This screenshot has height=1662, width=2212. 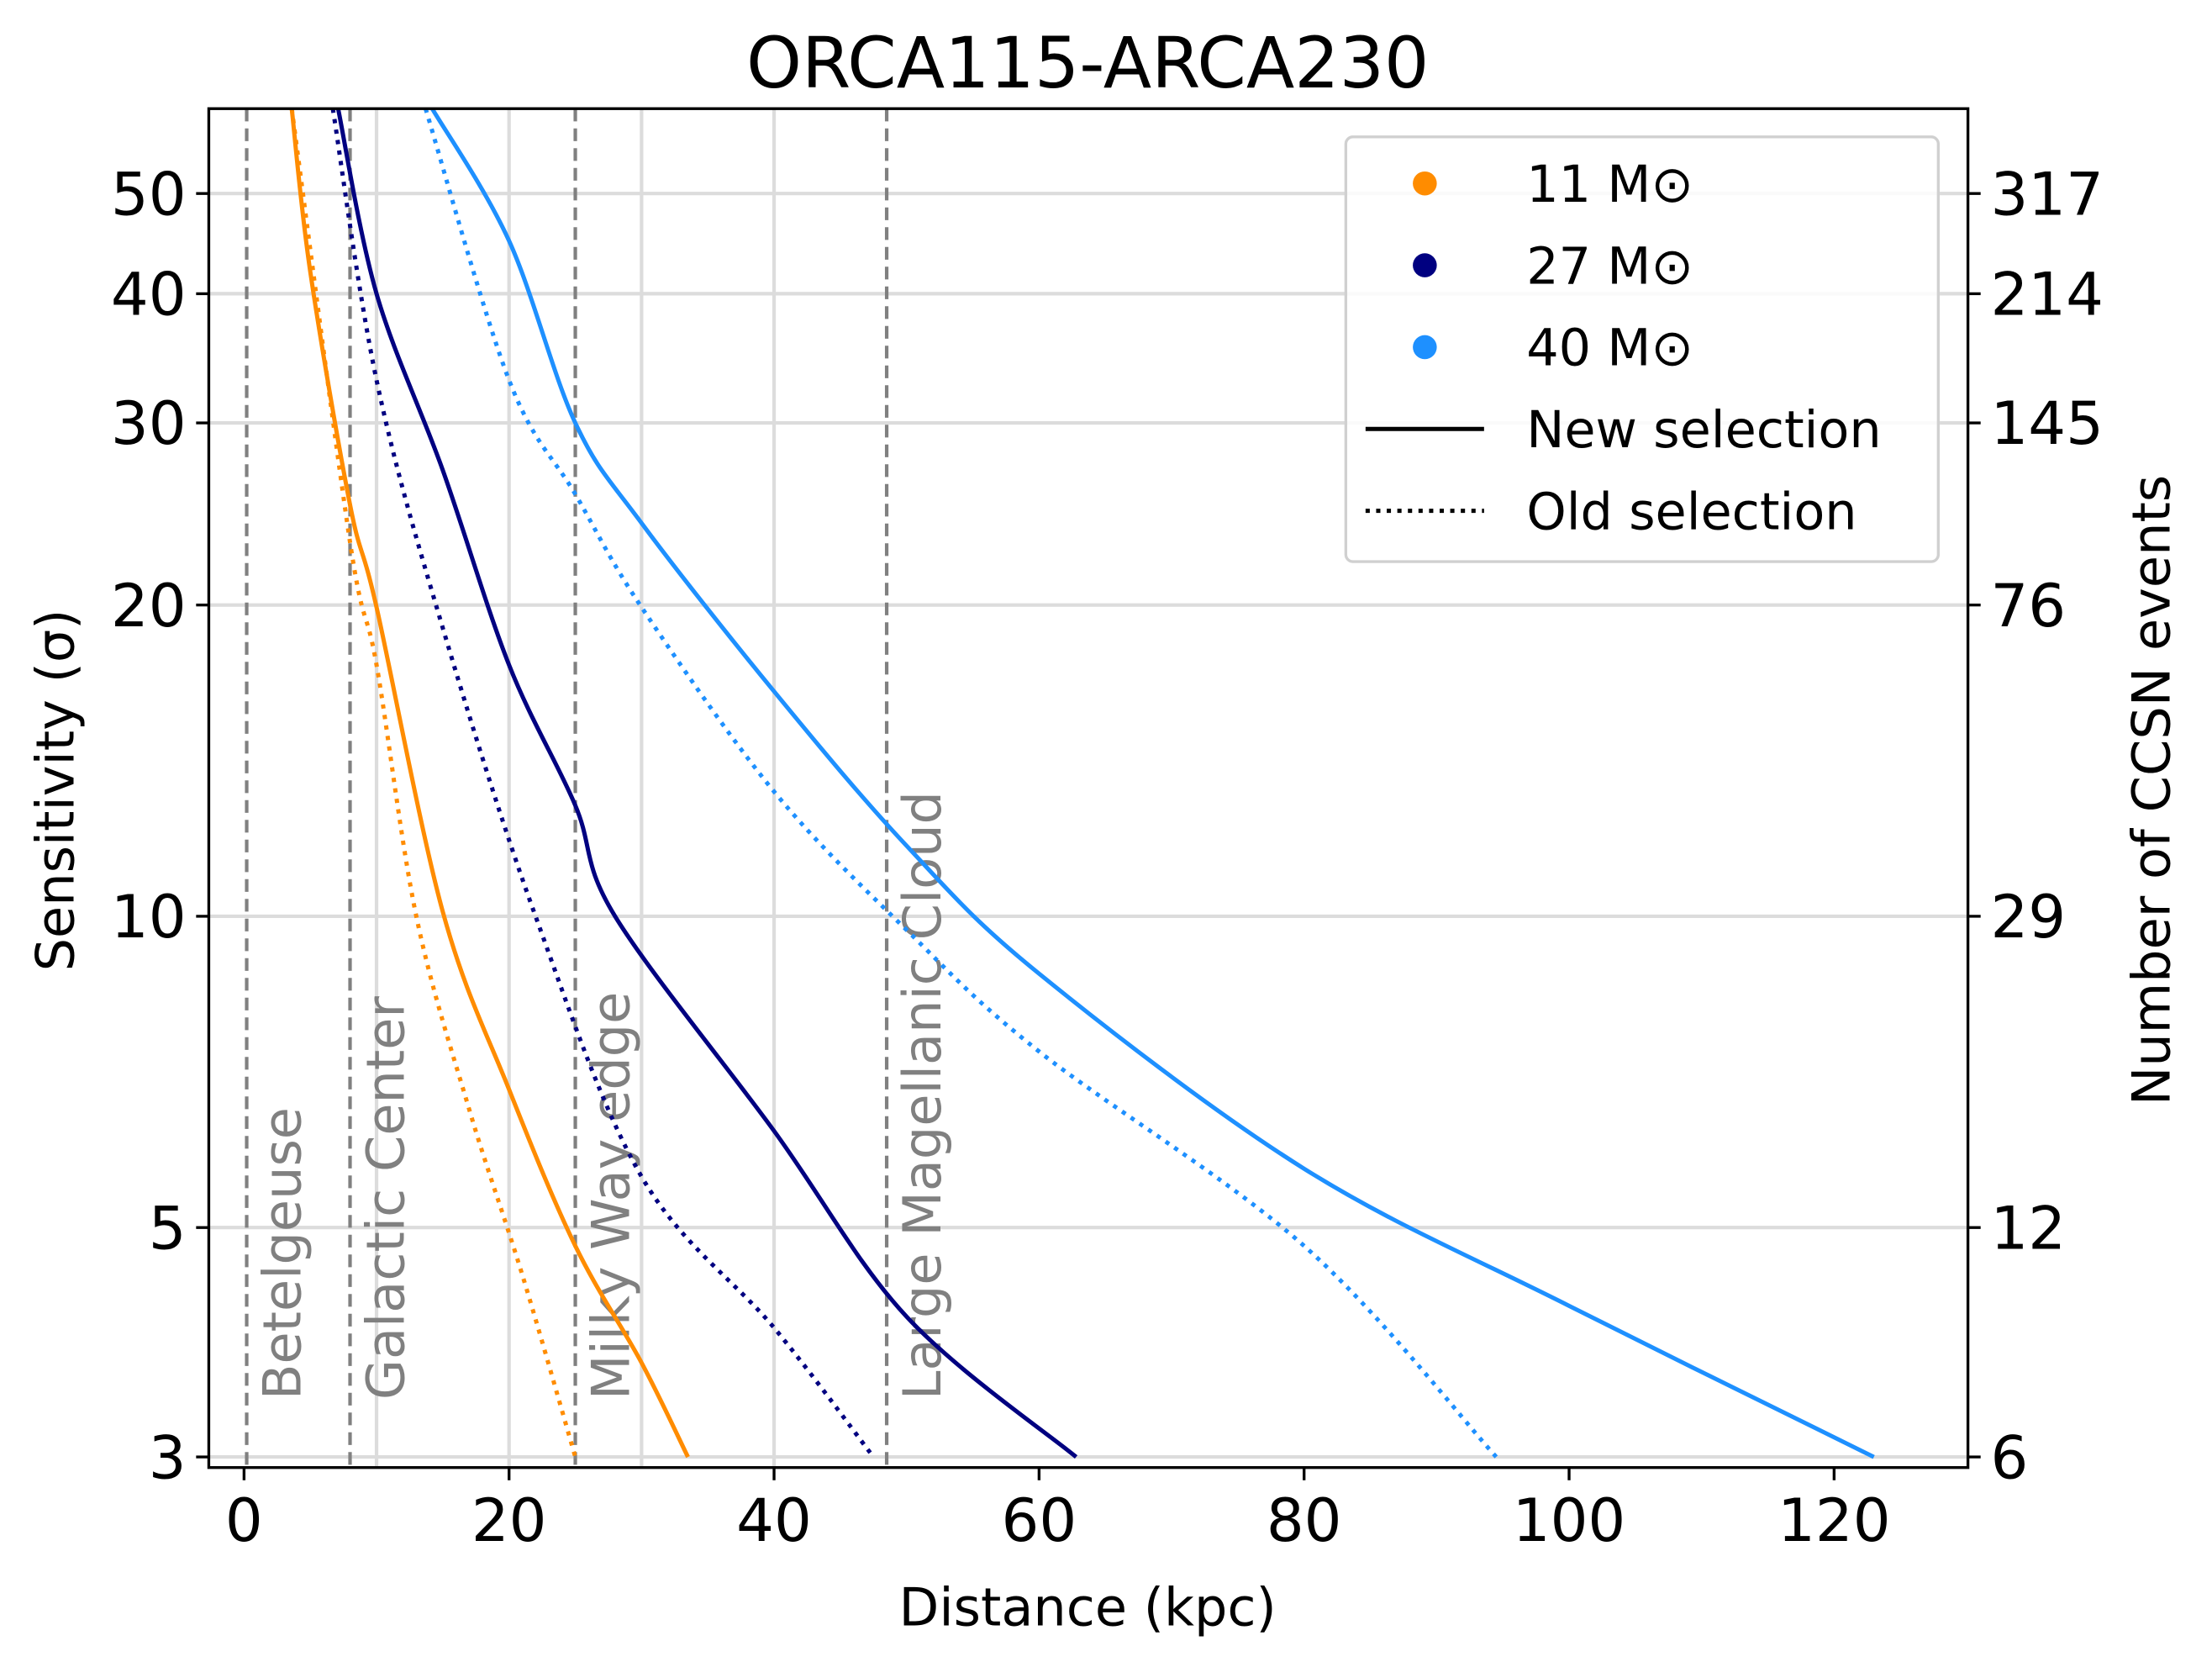 What do you see at coordinates (1088, 1607) in the screenshot?
I see `x-axis-label: Distance (kpc)` at bounding box center [1088, 1607].